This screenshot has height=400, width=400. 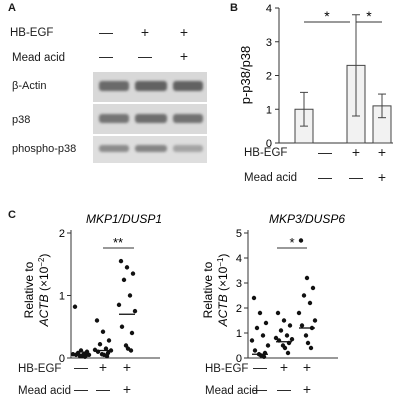 I want to click on panel-b-letter: B, so click(x=234, y=8).